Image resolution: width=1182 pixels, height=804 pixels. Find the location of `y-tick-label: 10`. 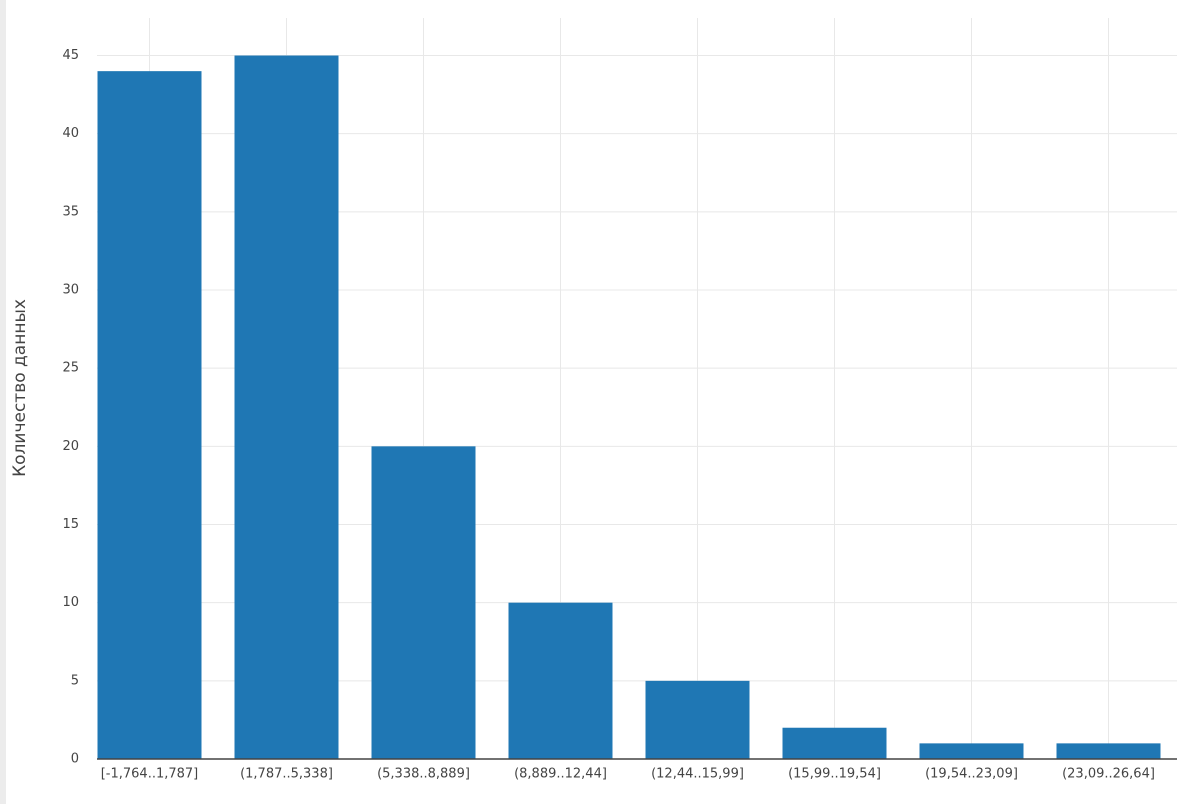

y-tick-label: 10 is located at coordinates (70, 602).